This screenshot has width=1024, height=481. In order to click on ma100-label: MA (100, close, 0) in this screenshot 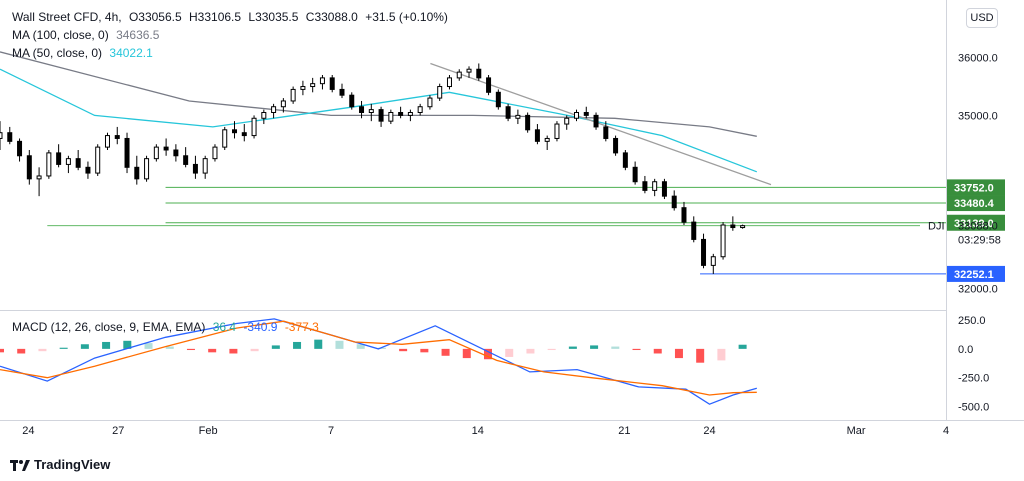, I will do `click(60, 35)`.